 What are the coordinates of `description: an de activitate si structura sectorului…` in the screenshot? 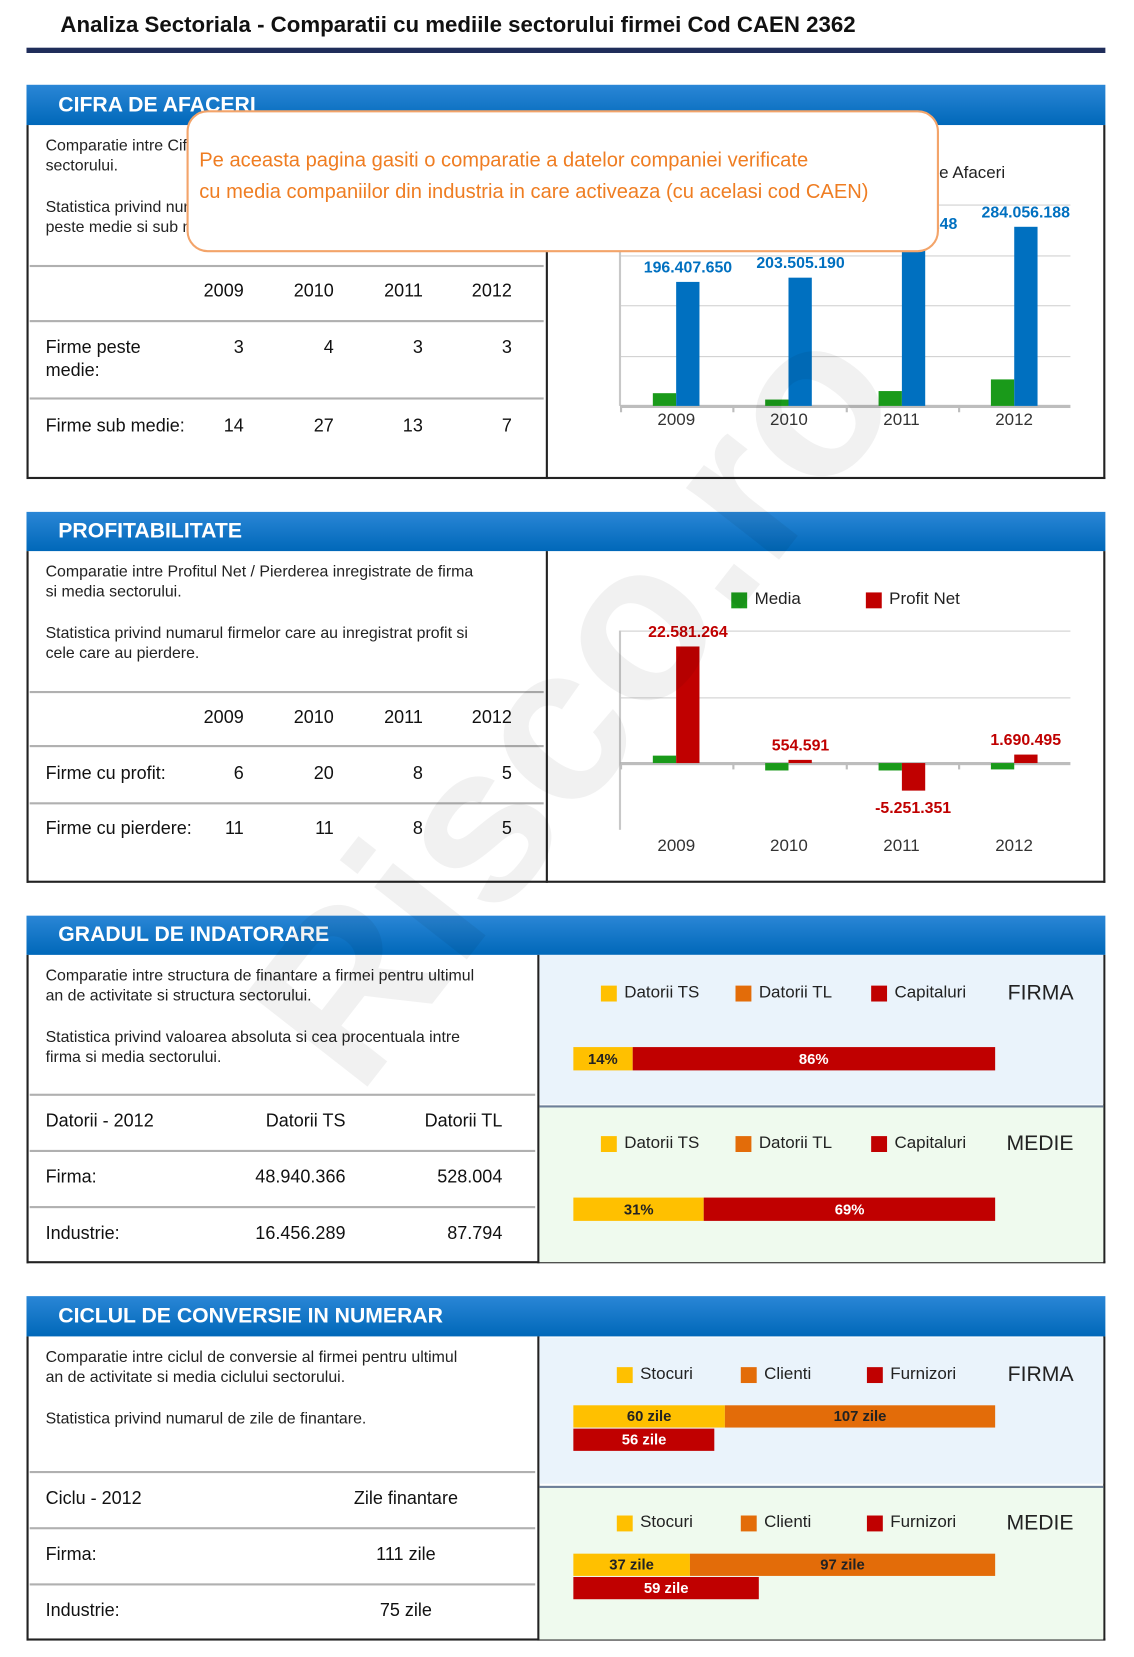 It's located at (178, 995).